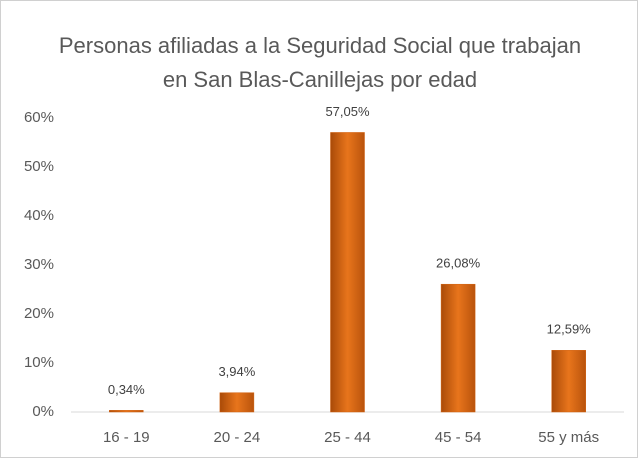  I want to click on x-tick-label: 25 - 44, so click(347, 437).